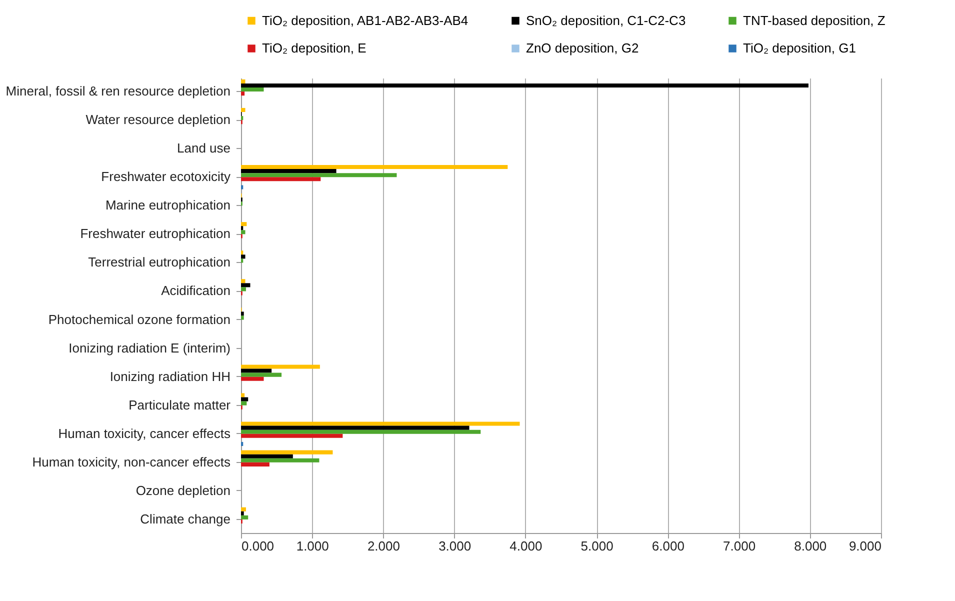  I want to click on y-tick-label: Acidification, so click(195, 290).